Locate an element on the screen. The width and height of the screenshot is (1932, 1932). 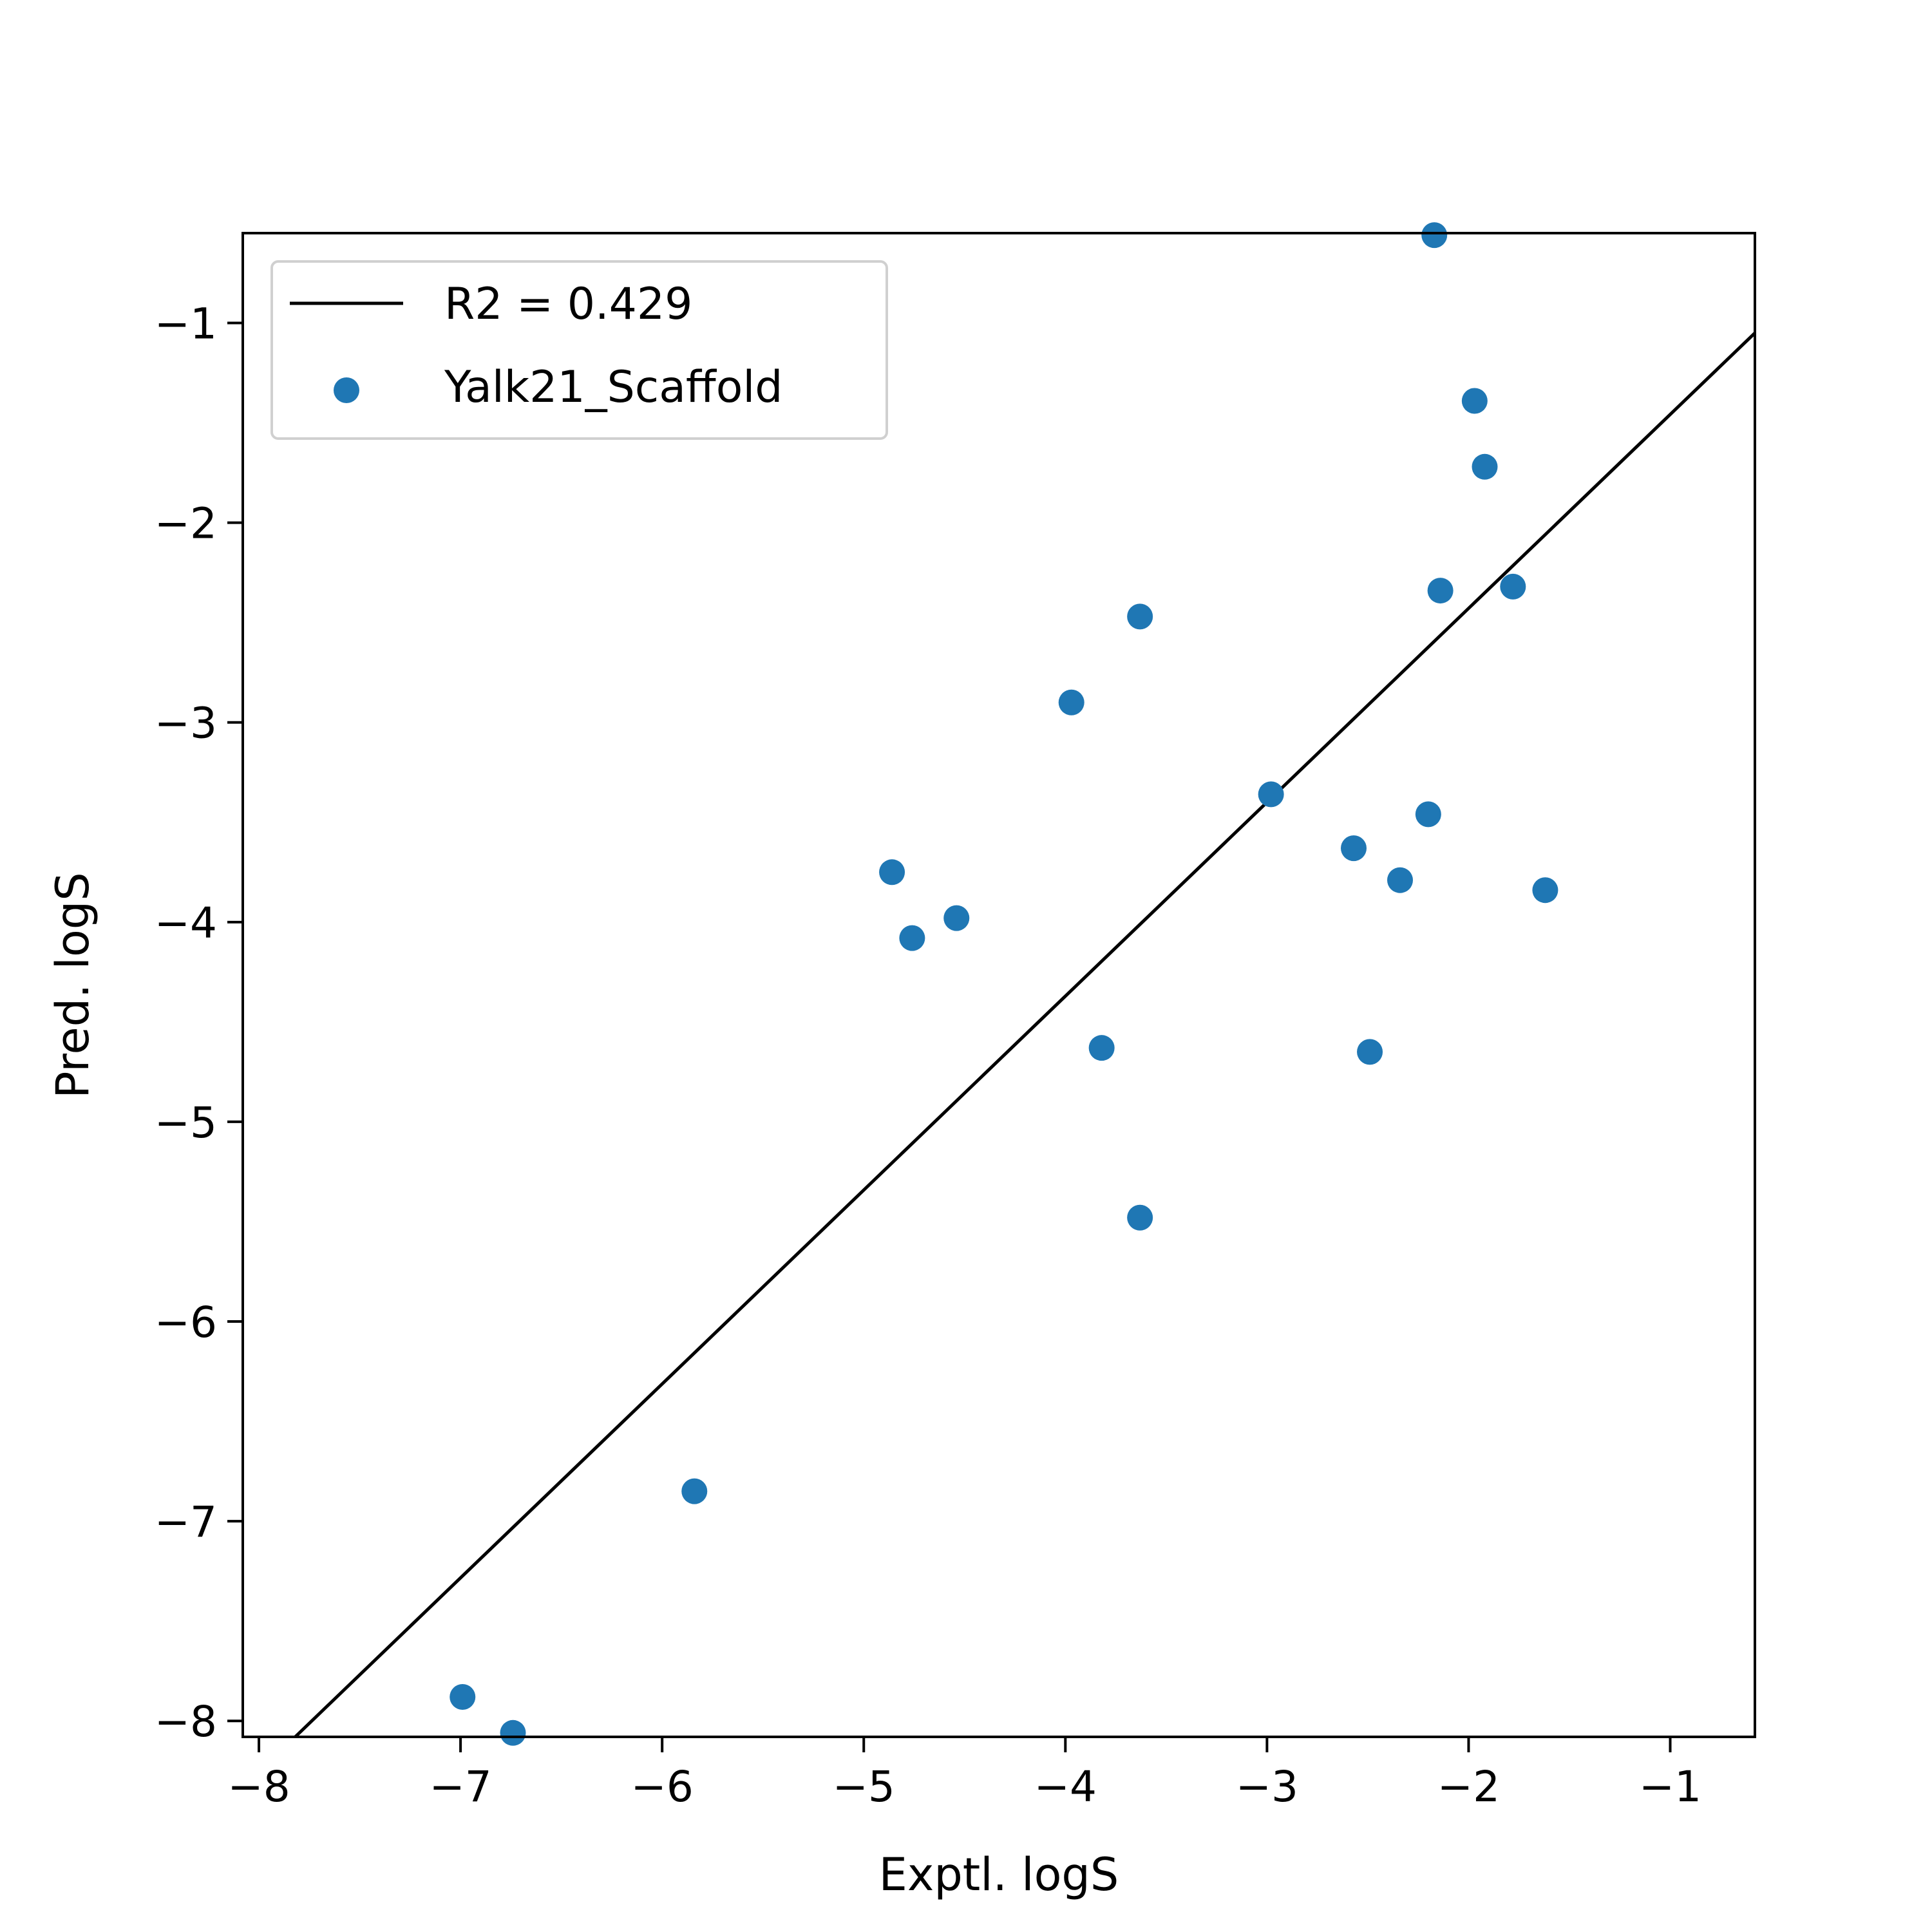
y-tick-label: −8 is located at coordinates (186, 1722).